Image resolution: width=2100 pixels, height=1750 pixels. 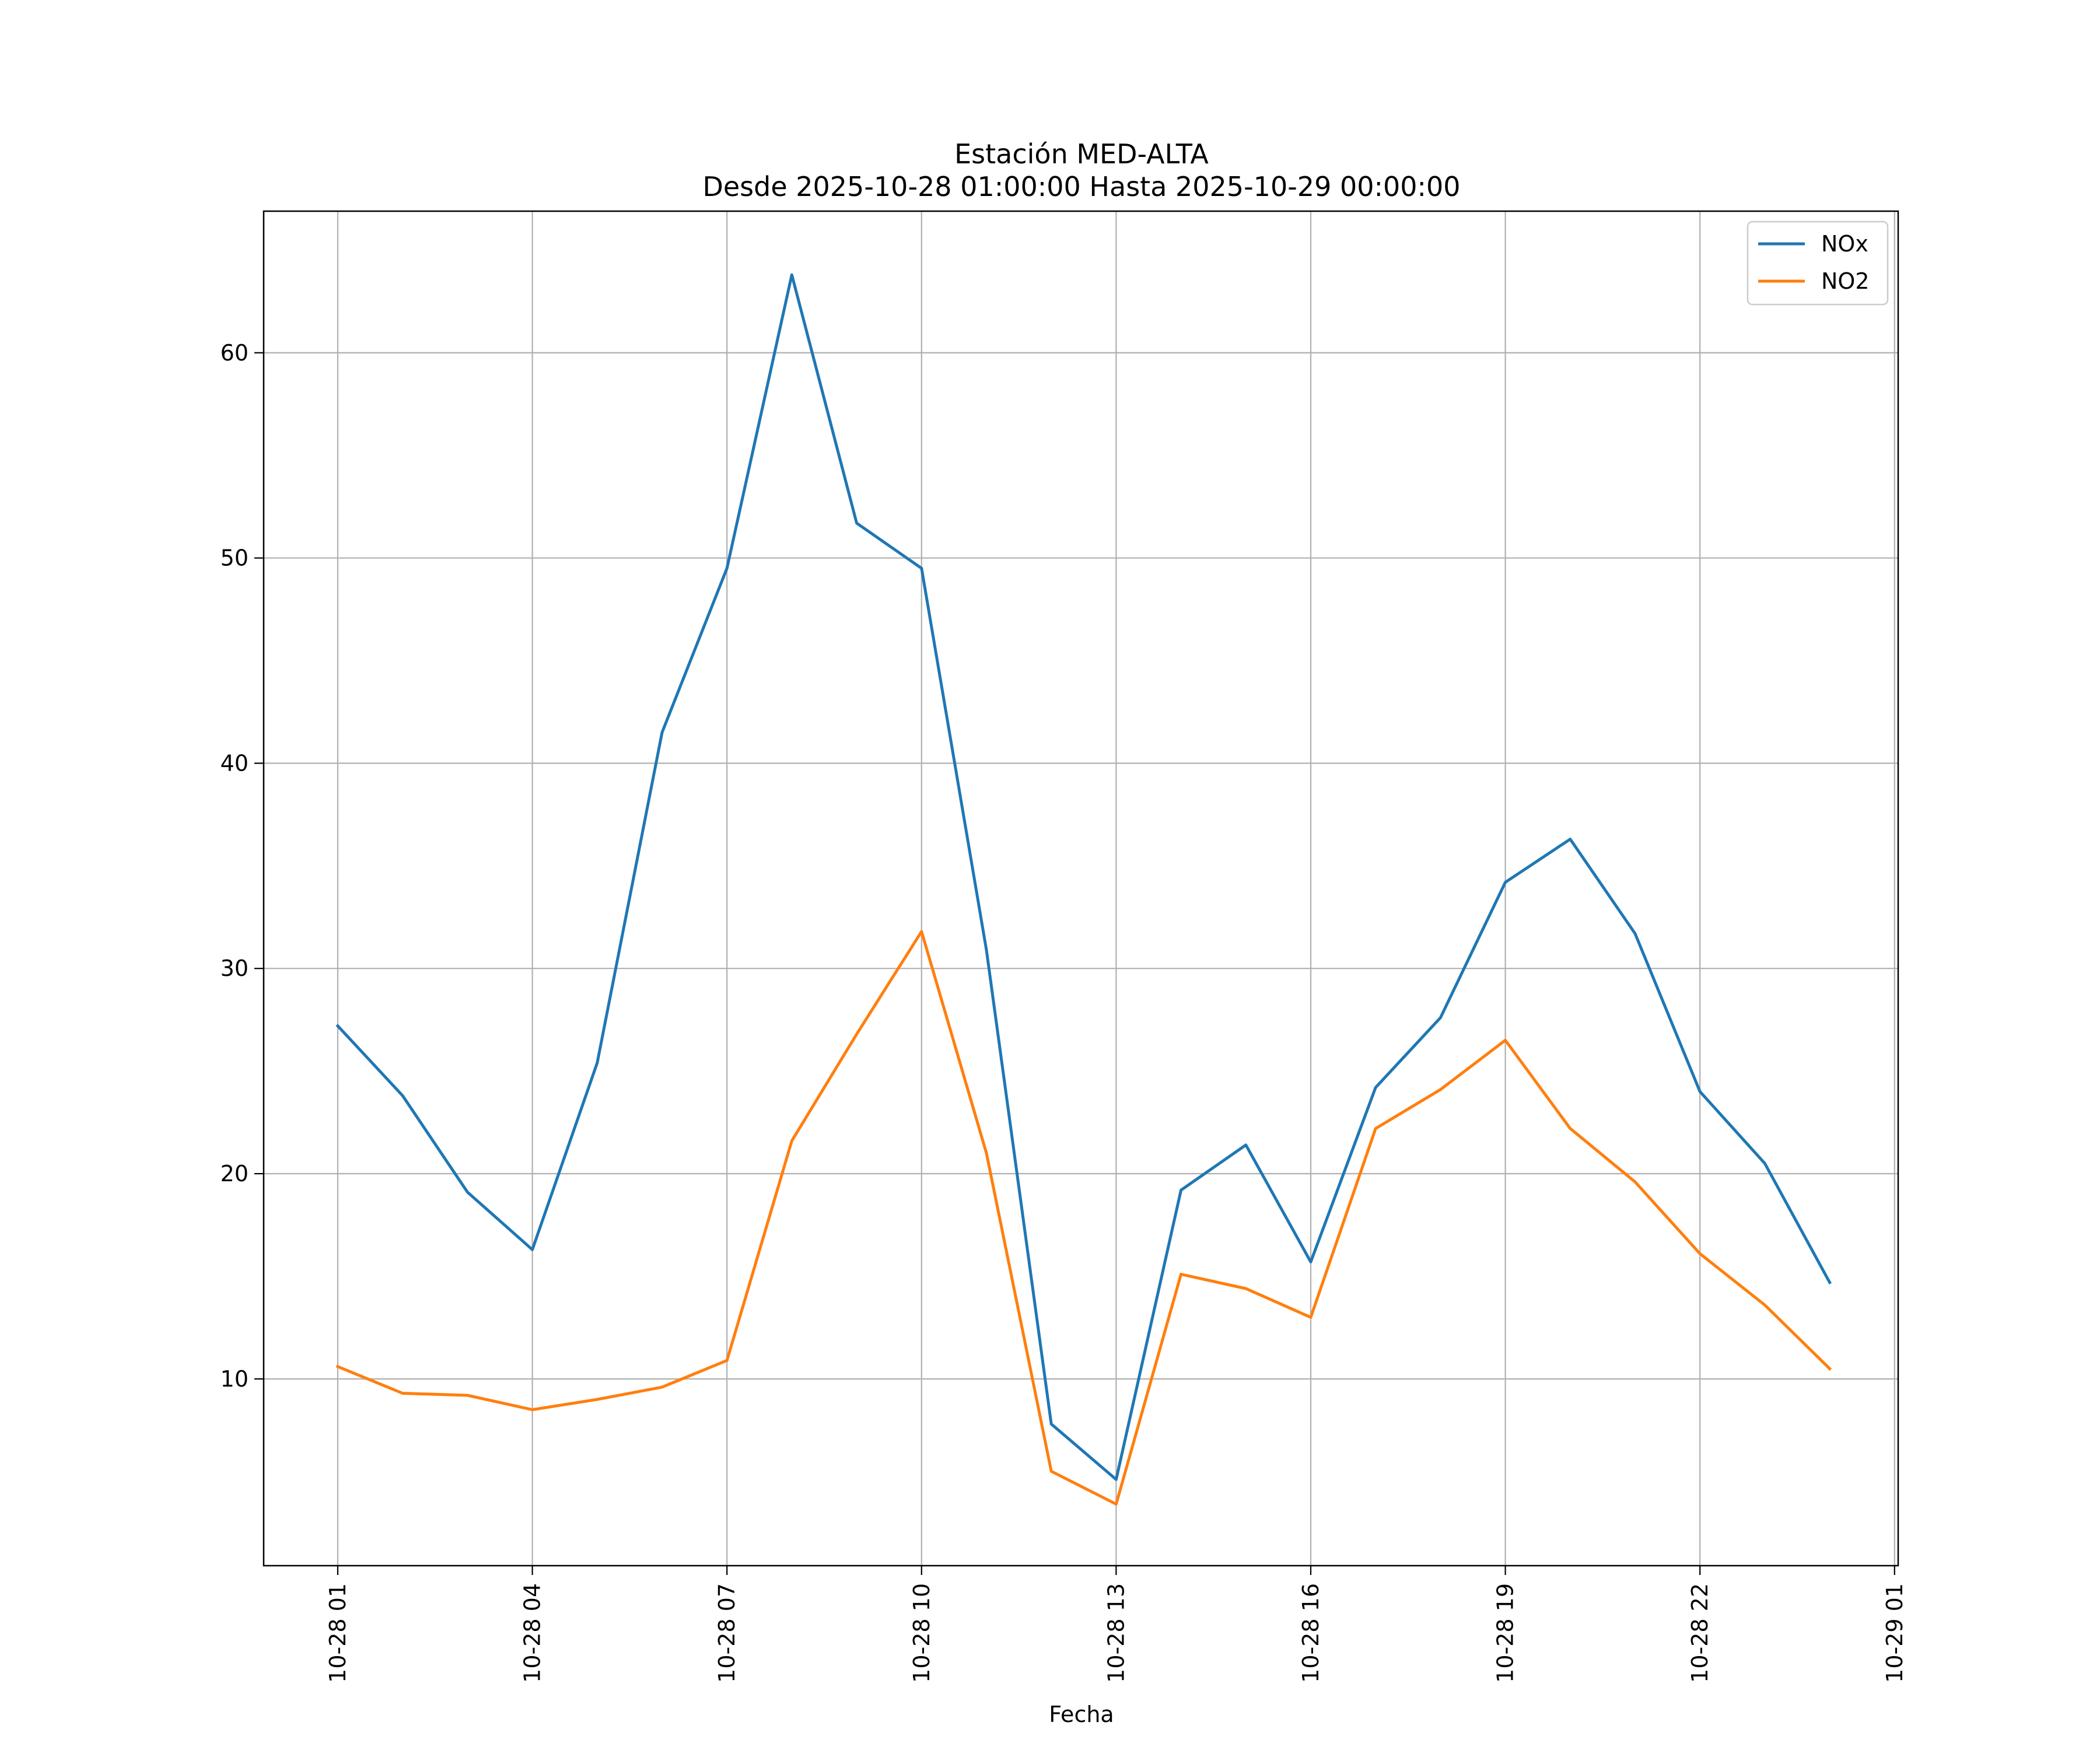 I want to click on y-tick-label: 40, so click(x=235, y=763).